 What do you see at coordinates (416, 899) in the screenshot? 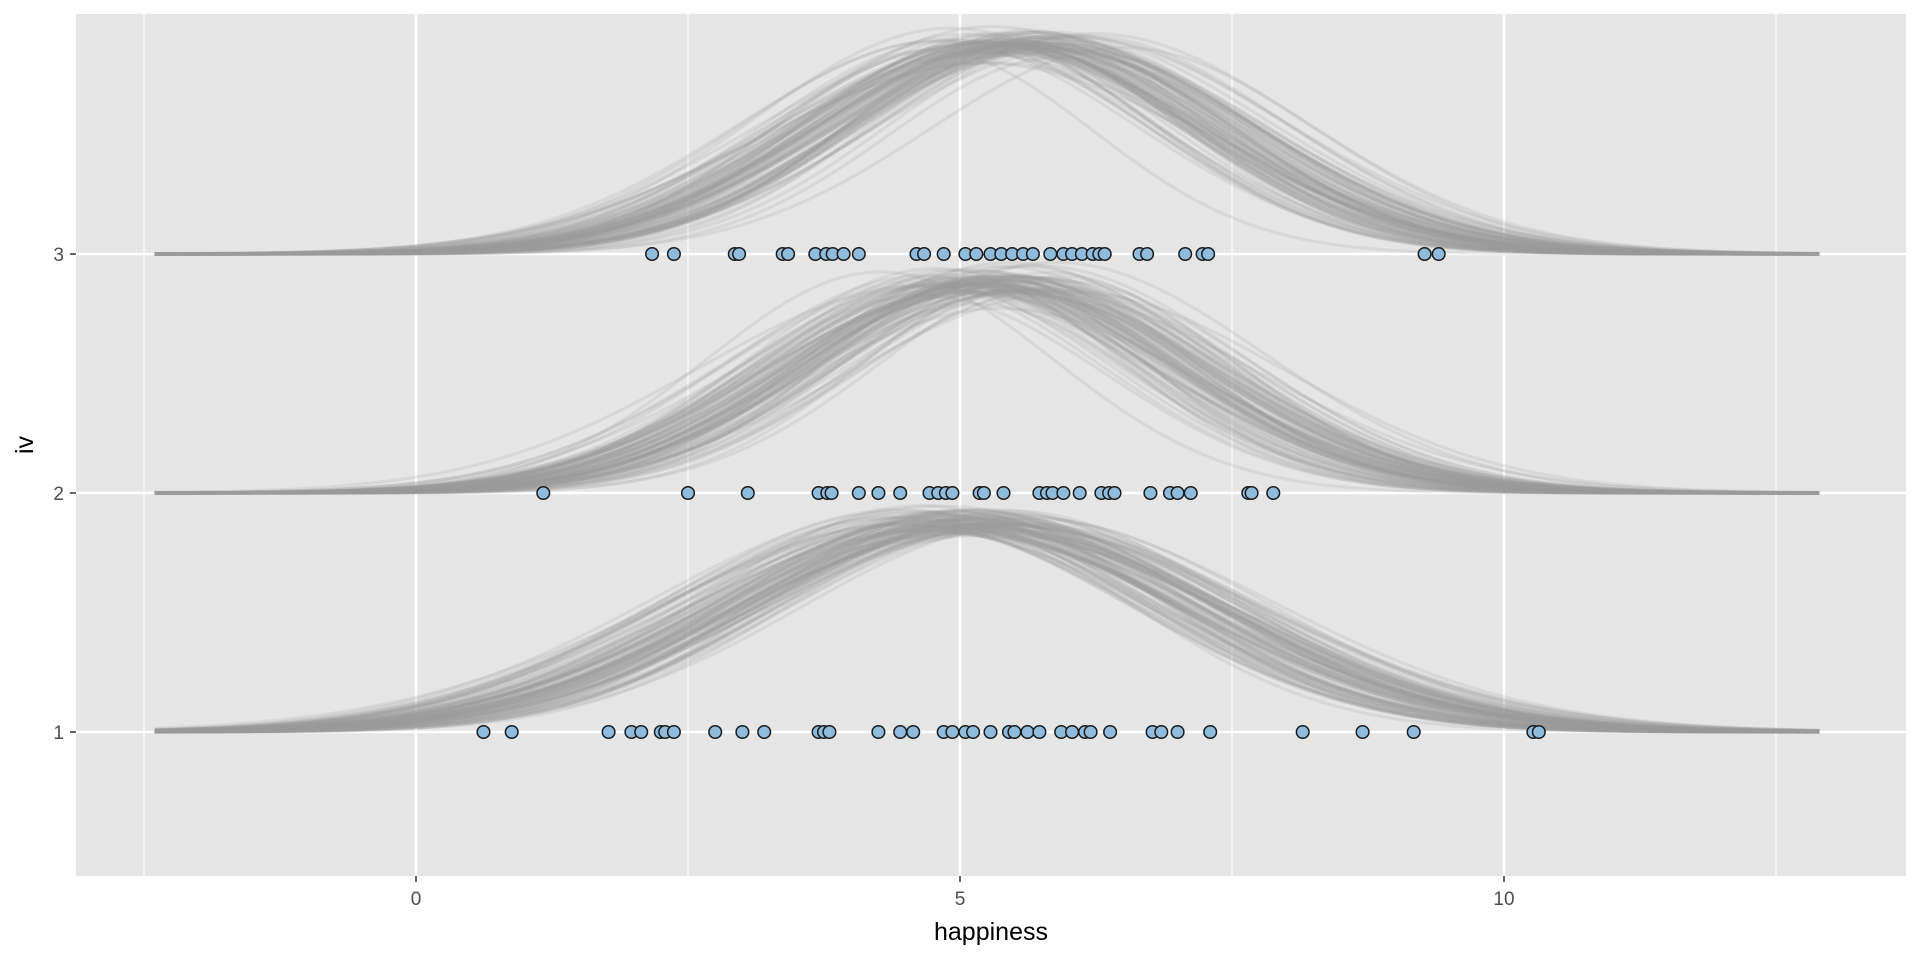
I see `x-tick-label: 0` at bounding box center [416, 899].